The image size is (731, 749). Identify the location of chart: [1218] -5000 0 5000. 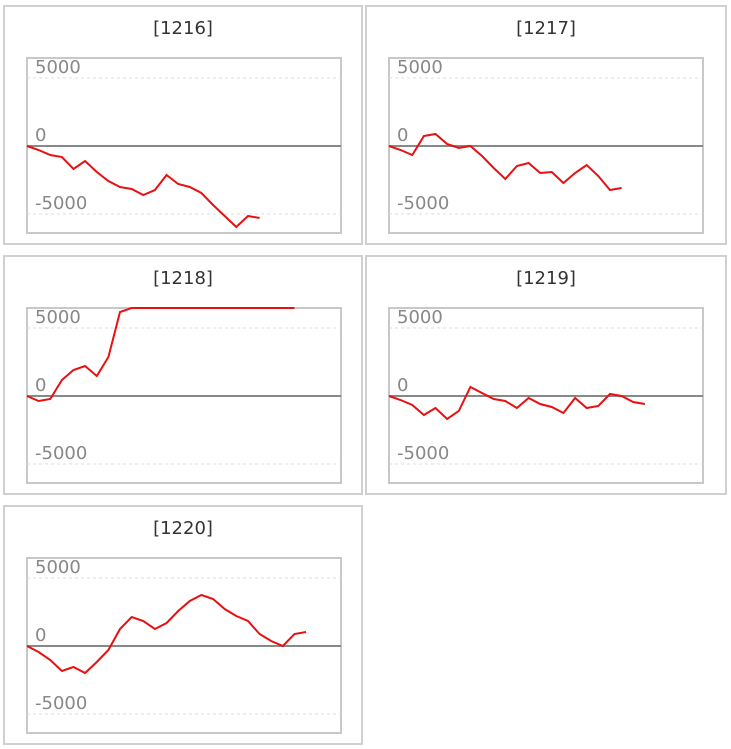
(184, 376).